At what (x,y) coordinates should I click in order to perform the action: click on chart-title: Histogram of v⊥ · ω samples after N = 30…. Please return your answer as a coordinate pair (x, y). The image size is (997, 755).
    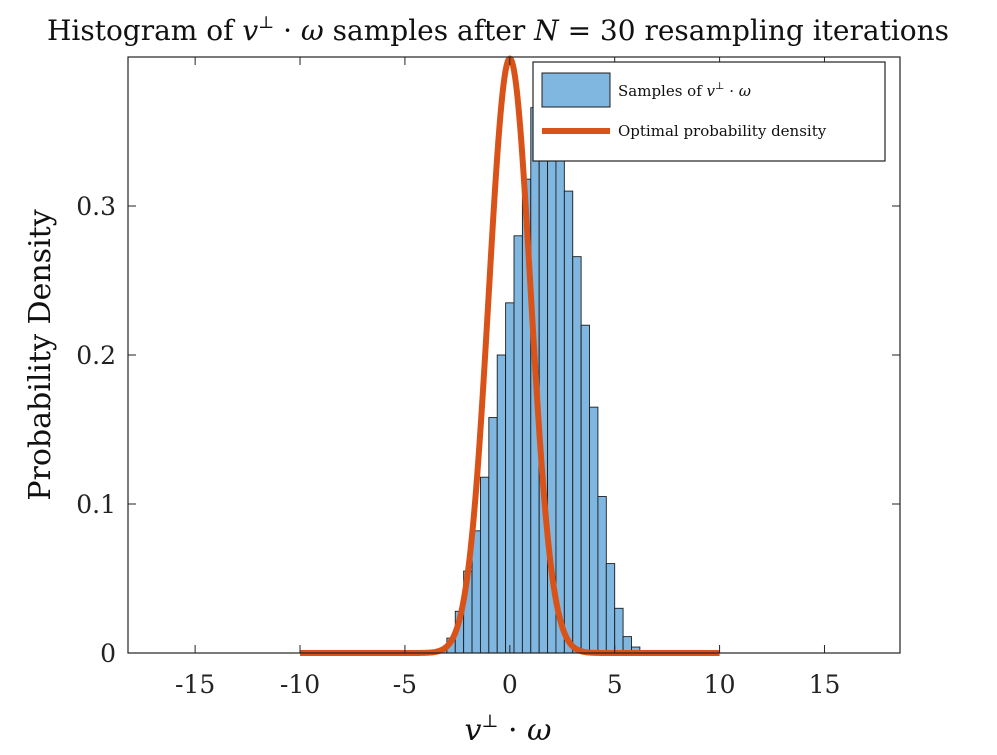
    Looking at the image, I should click on (498, 30).